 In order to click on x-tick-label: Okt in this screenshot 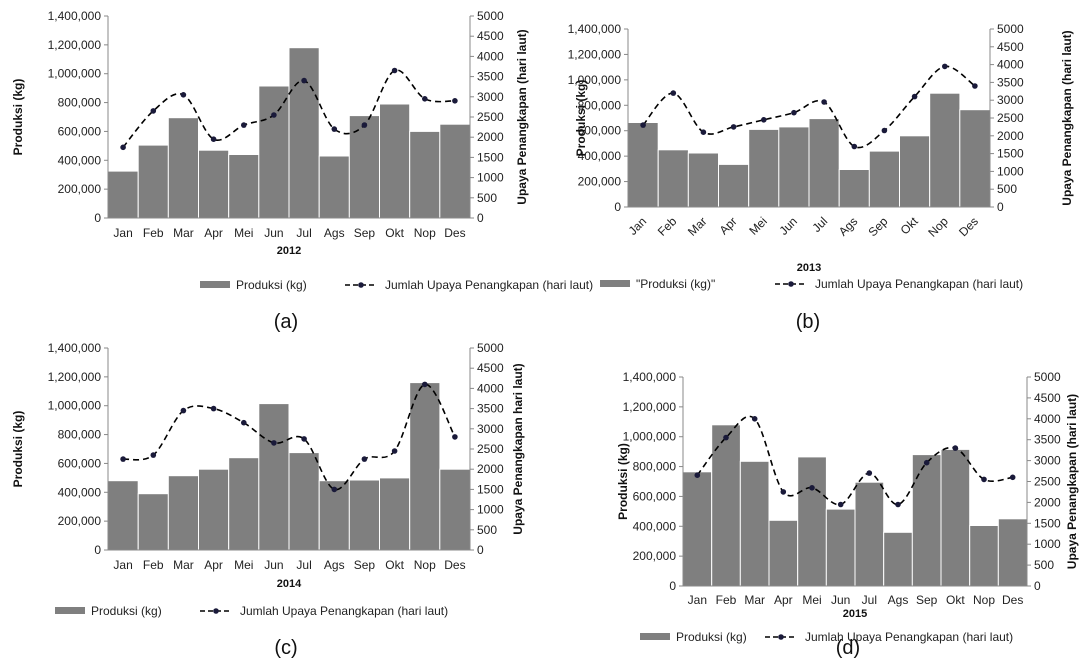, I will do `click(955, 600)`.